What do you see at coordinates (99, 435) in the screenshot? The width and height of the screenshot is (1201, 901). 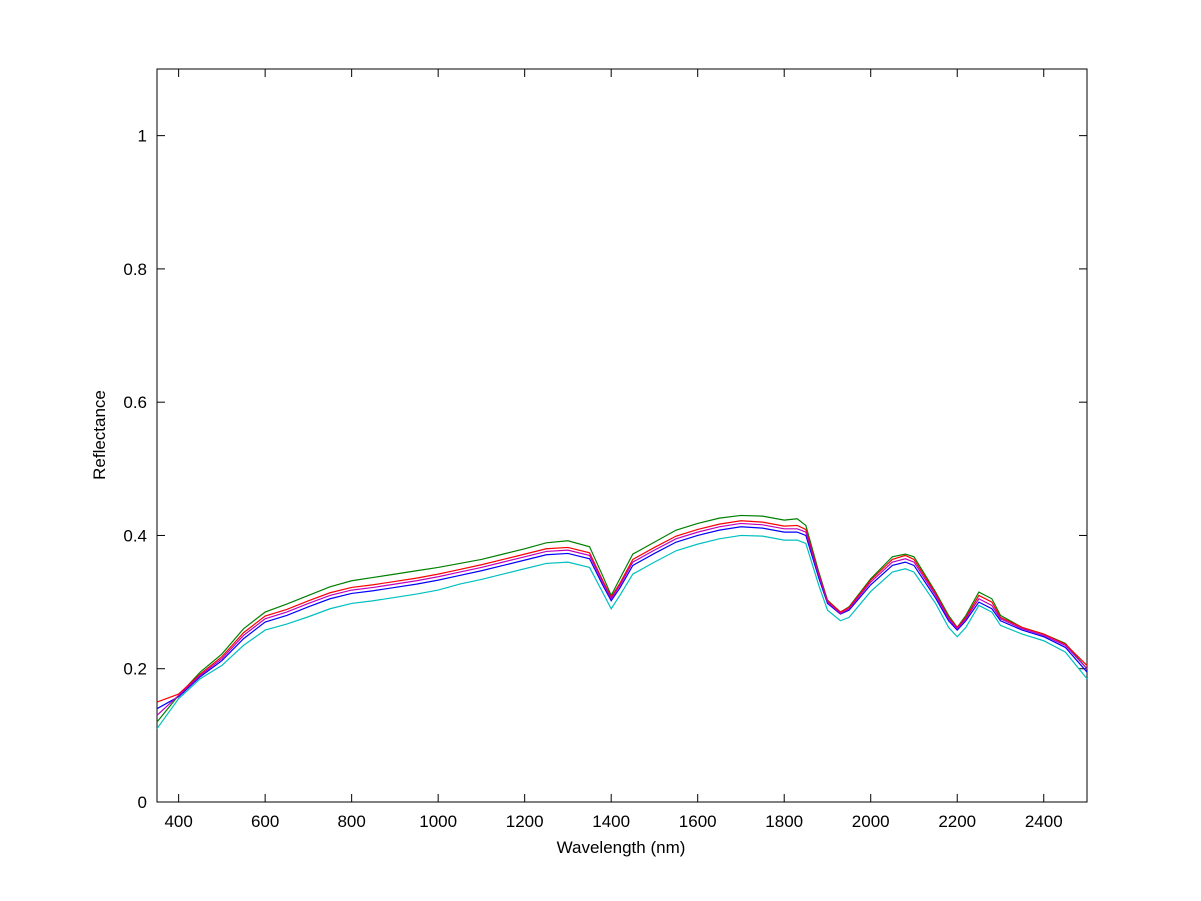 I see `y-axis-label: Reflectance` at bounding box center [99, 435].